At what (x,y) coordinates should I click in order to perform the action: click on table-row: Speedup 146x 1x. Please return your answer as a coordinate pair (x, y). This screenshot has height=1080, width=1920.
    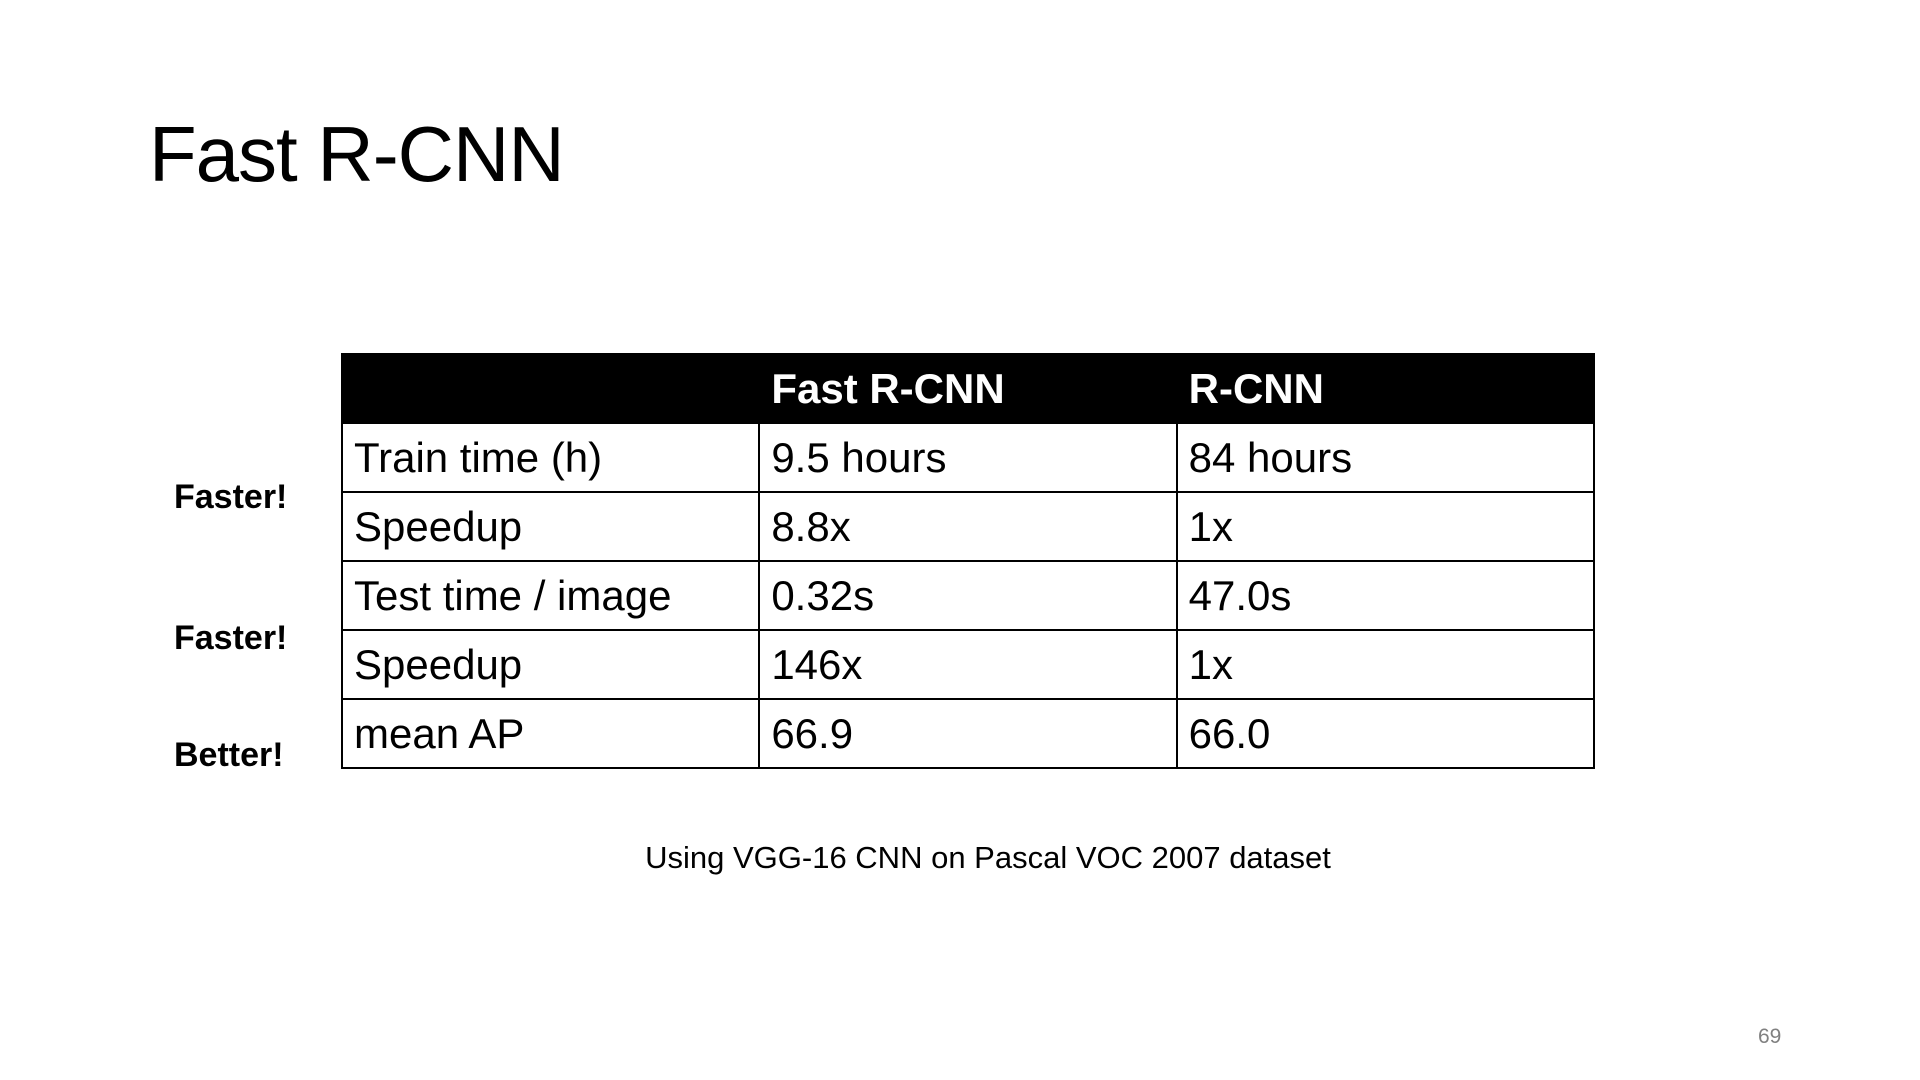
    Looking at the image, I should click on (967, 664).